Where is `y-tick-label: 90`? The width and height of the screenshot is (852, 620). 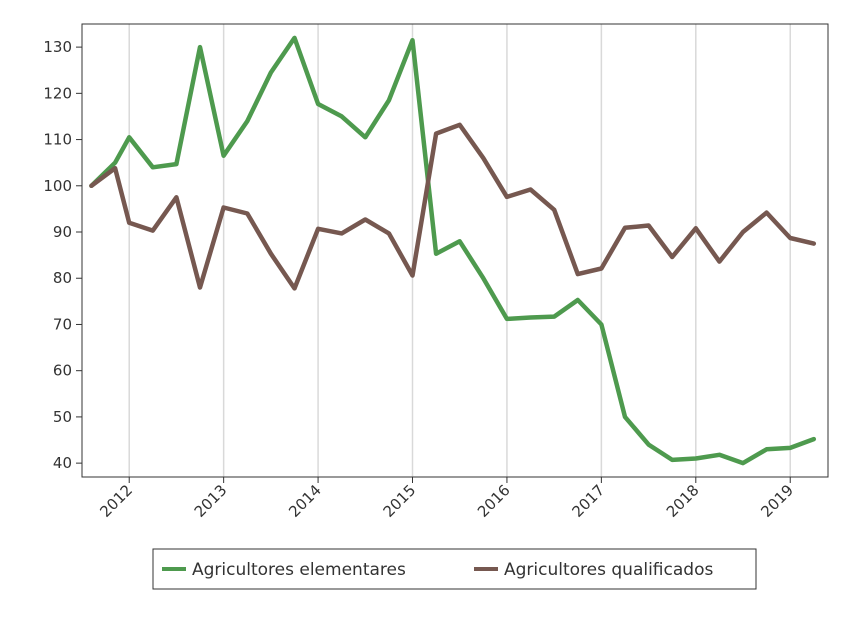 y-tick-label: 90 is located at coordinates (62, 232).